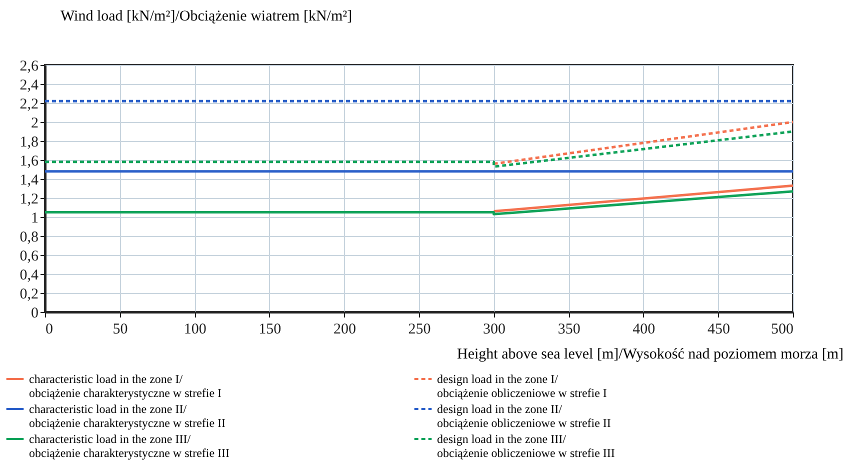 The image size is (854, 464). What do you see at coordinates (129, 446) in the screenshot?
I see `legend-label: characteristic load in the zone III/ obciążenie charakterystyczne w strefie III` at bounding box center [129, 446].